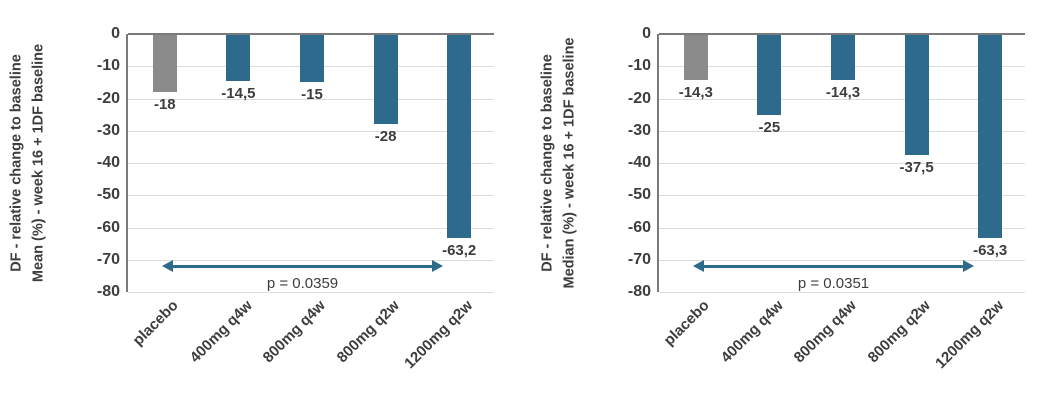 The width and height of the screenshot is (1063, 418). What do you see at coordinates (459, 250) in the screenshot?
I see `bar-value-label: -63,2` at bounding box center [459, 250].